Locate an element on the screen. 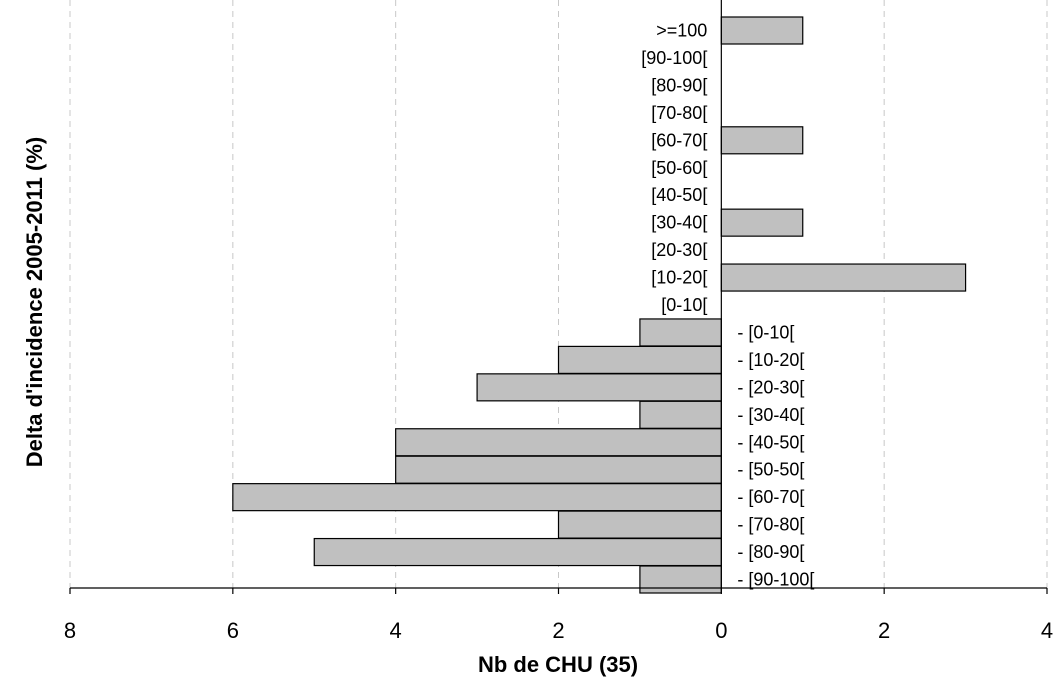 The height and width of the screenshot is (682, 1056). category-label: - [20-30[ is located at coordinates (770, 387).